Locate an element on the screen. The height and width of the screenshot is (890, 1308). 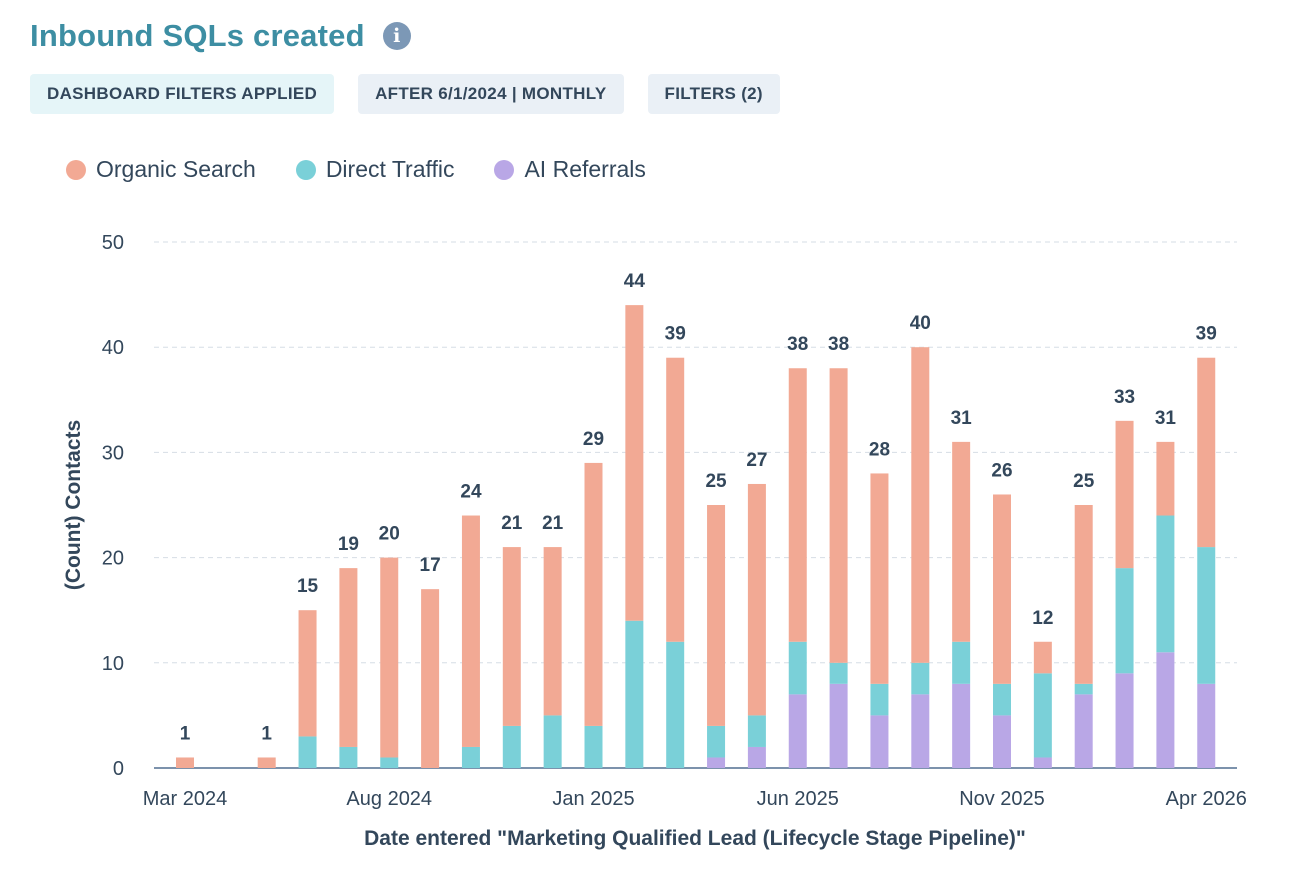
bar-total-label: 39 is located at coordinates (675, 334).